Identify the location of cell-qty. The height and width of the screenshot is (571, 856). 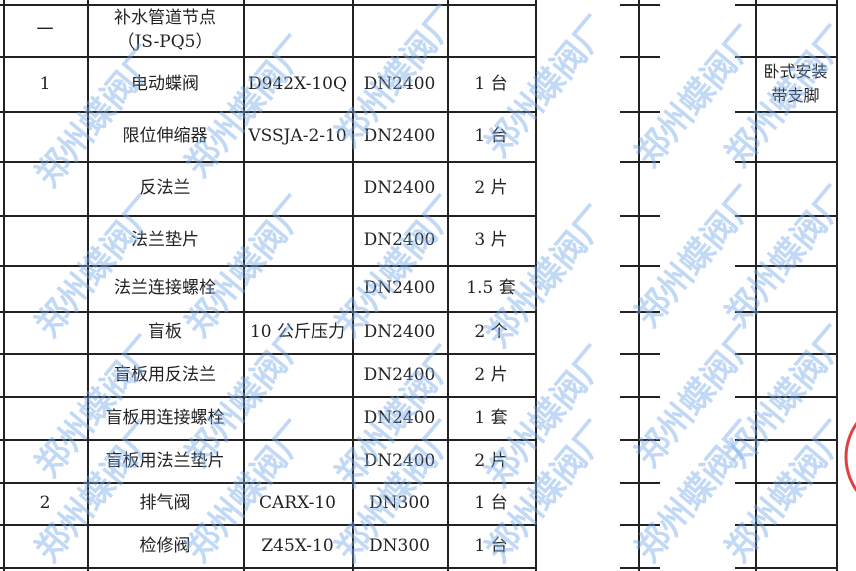
(491, 30).